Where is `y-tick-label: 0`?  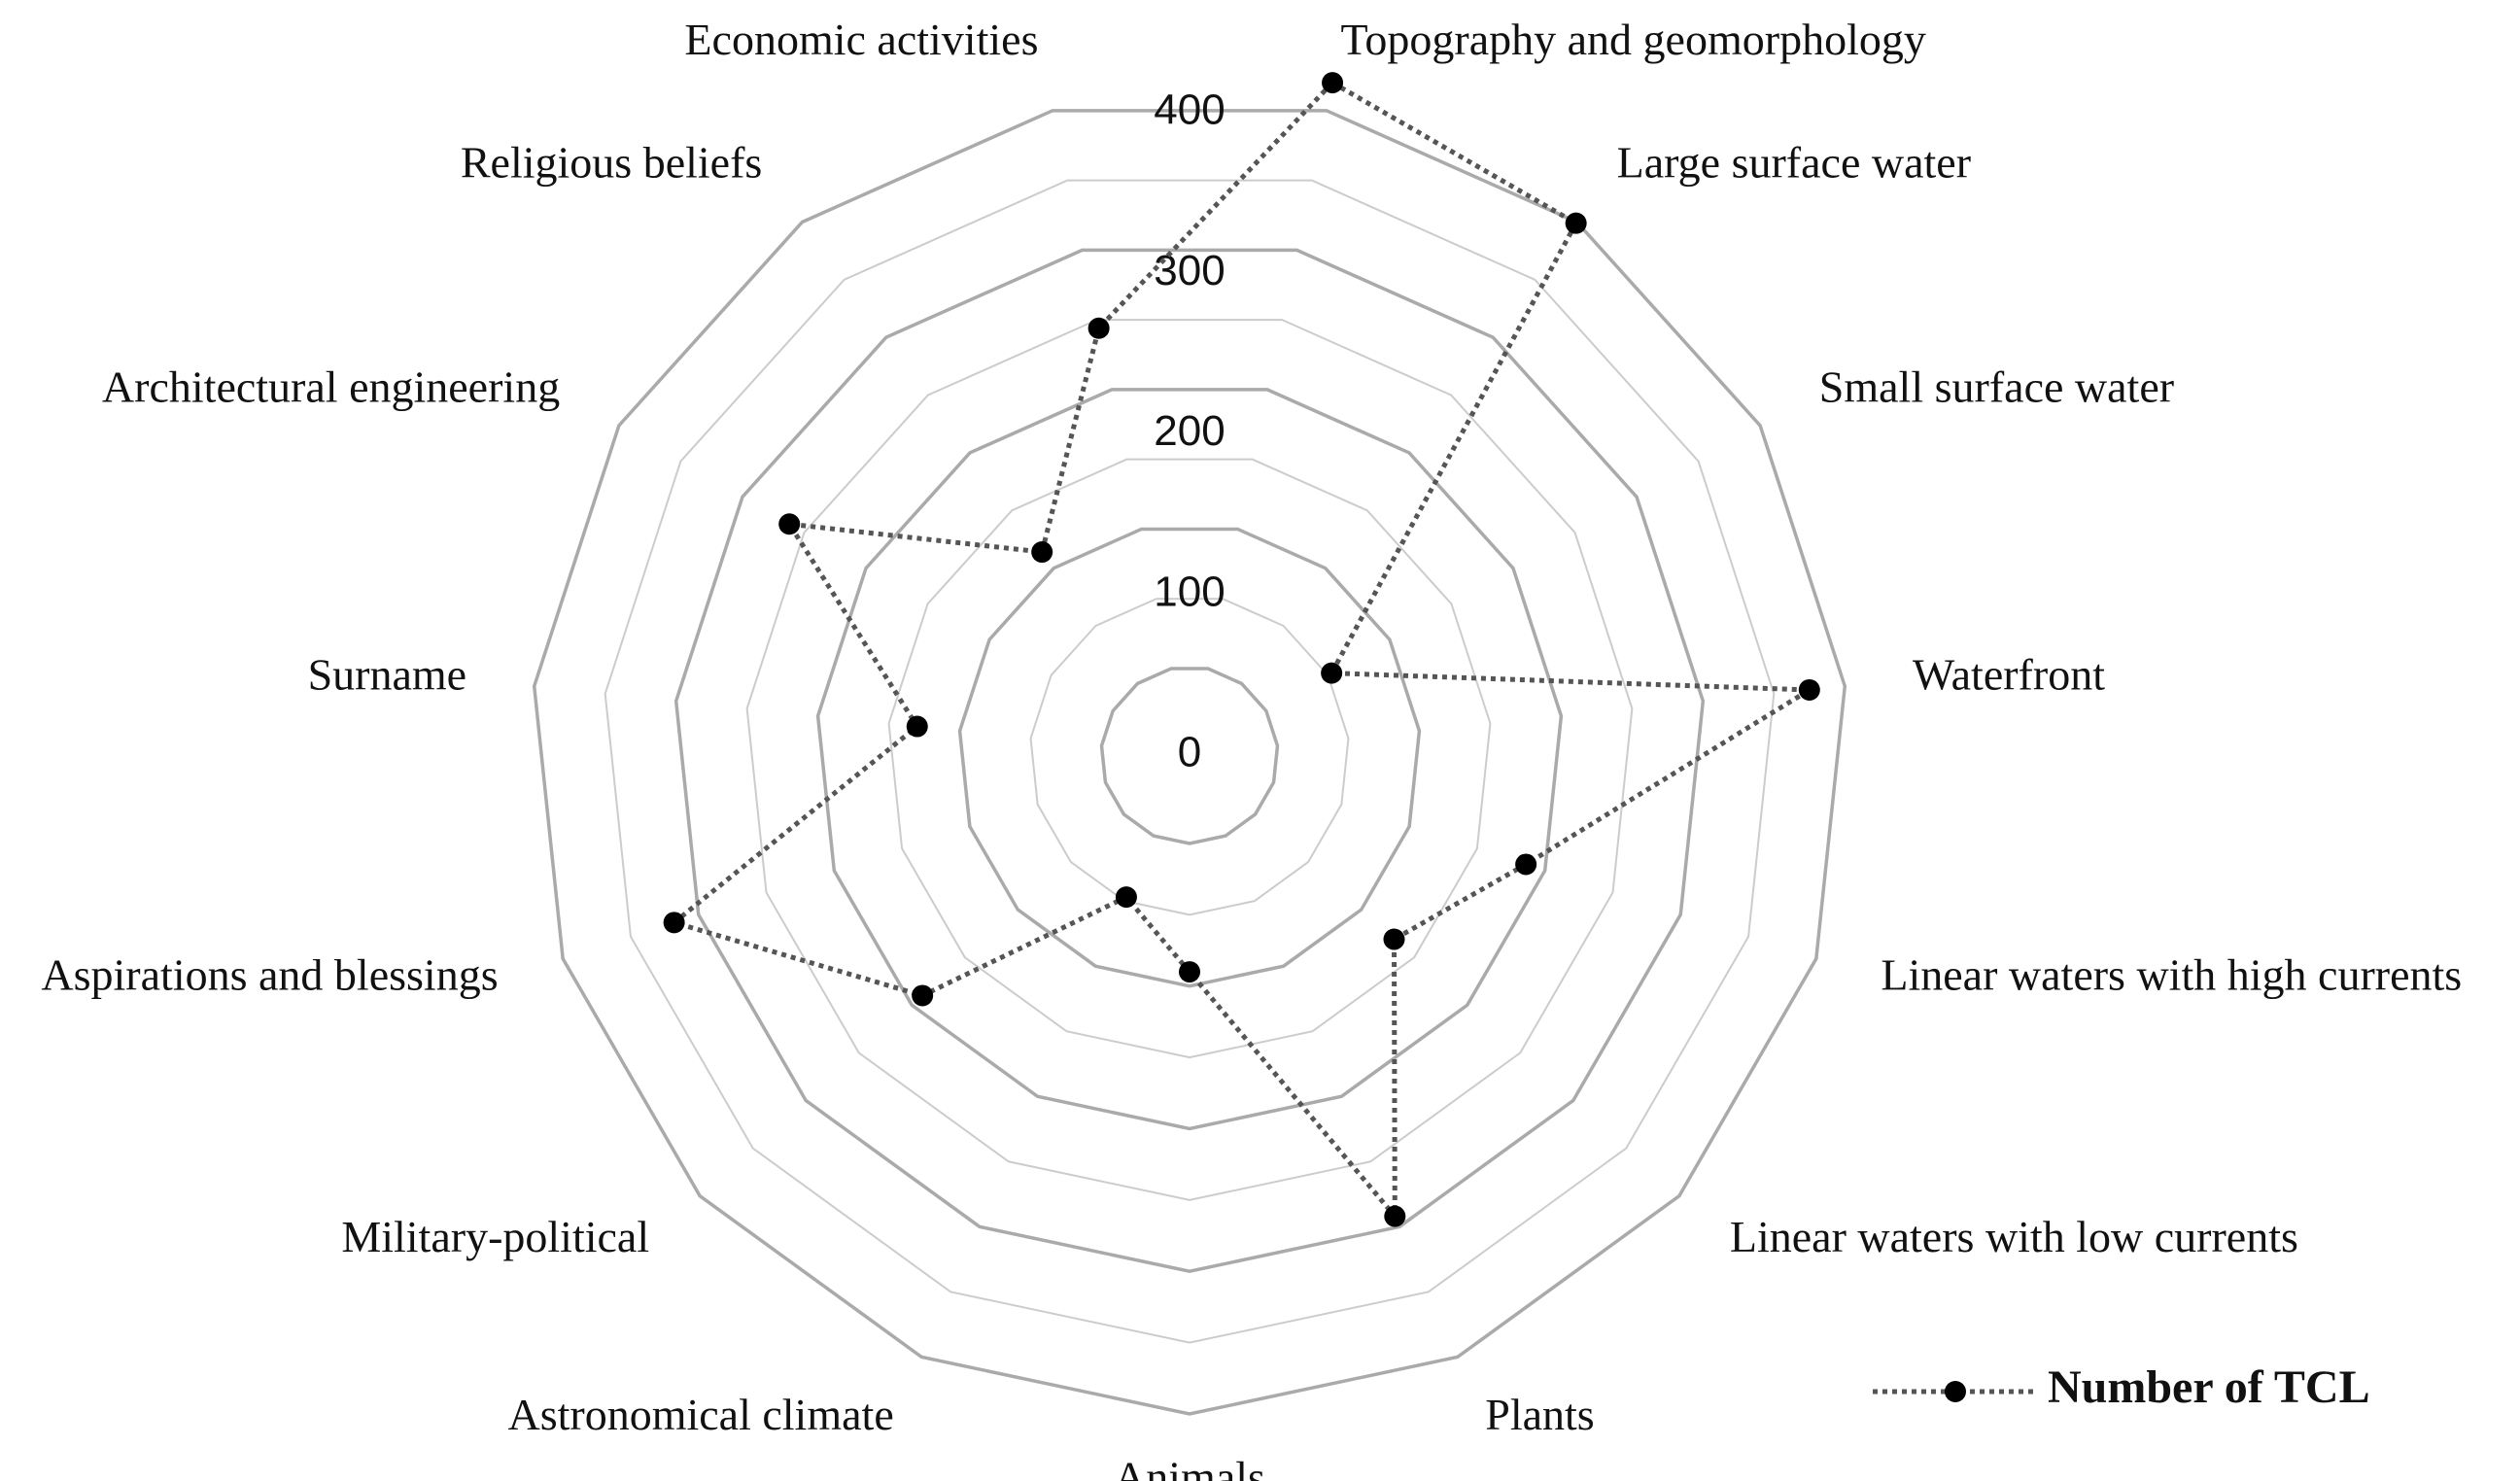 y-tick-label: 0 is located at coordinates (1189, 752).